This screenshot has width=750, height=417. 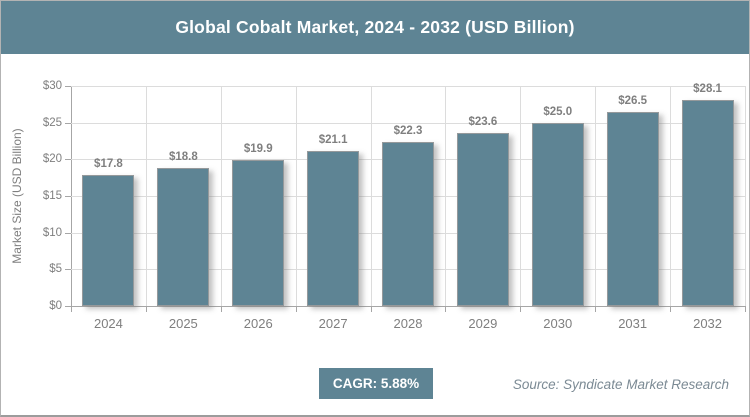 I want to click on bar-value-label: $23.6, so click(x=483, y=121).